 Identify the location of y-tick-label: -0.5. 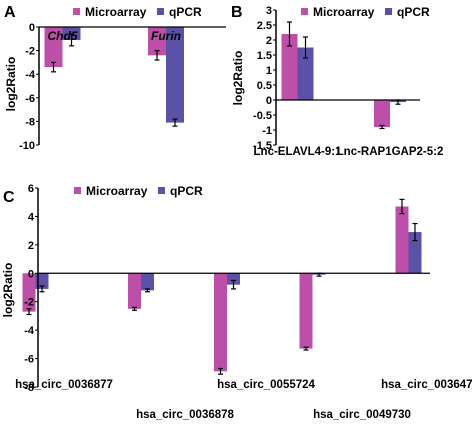
(262, 116).